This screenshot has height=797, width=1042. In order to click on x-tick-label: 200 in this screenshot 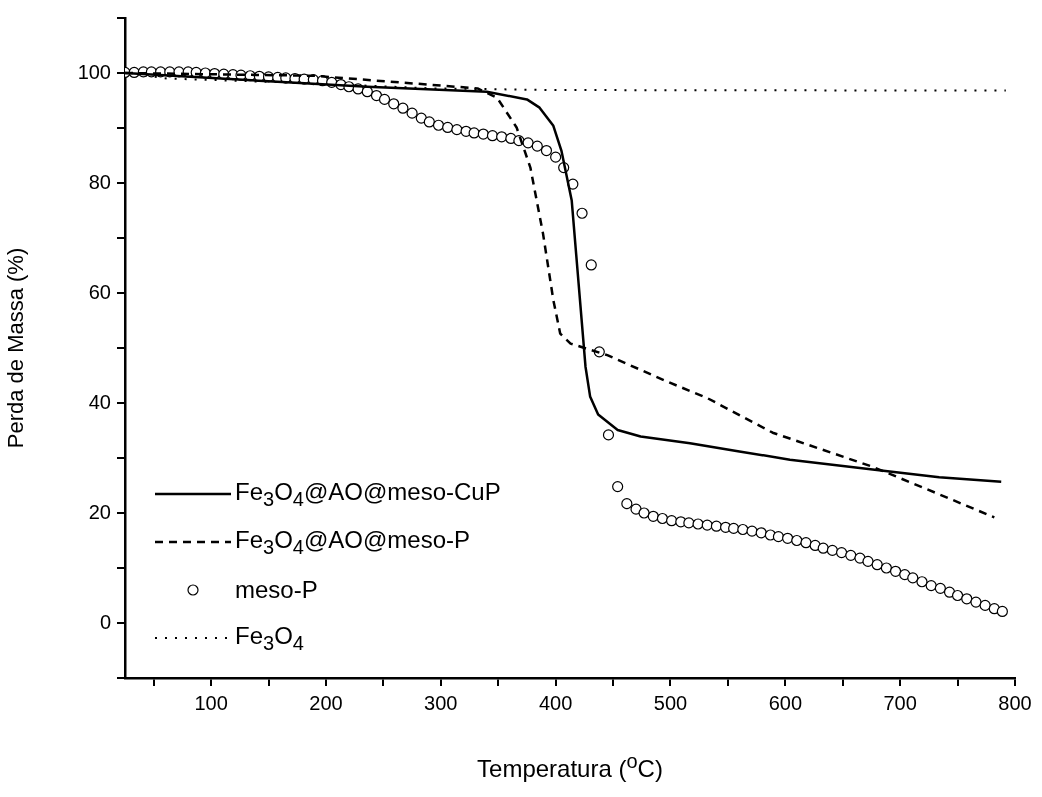, I will do `click(326, 702)`.